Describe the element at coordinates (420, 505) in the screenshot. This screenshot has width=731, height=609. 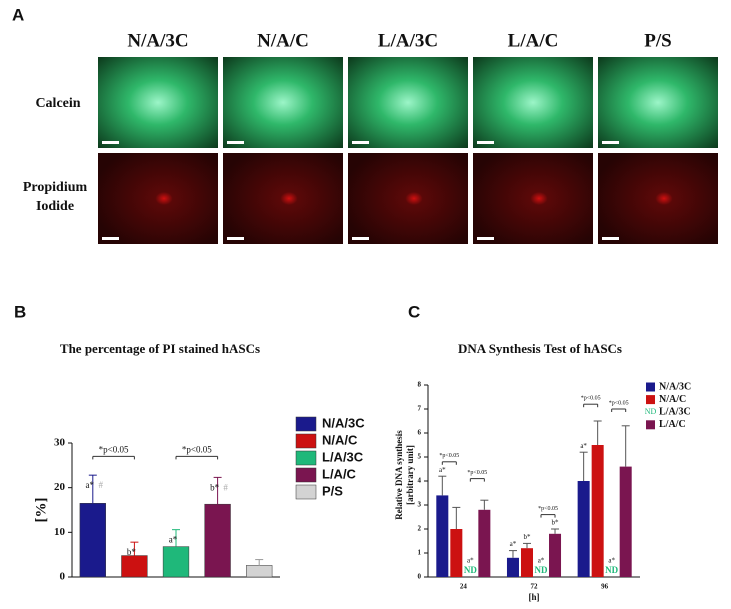
I see `y-tick-label: 3` at that location.